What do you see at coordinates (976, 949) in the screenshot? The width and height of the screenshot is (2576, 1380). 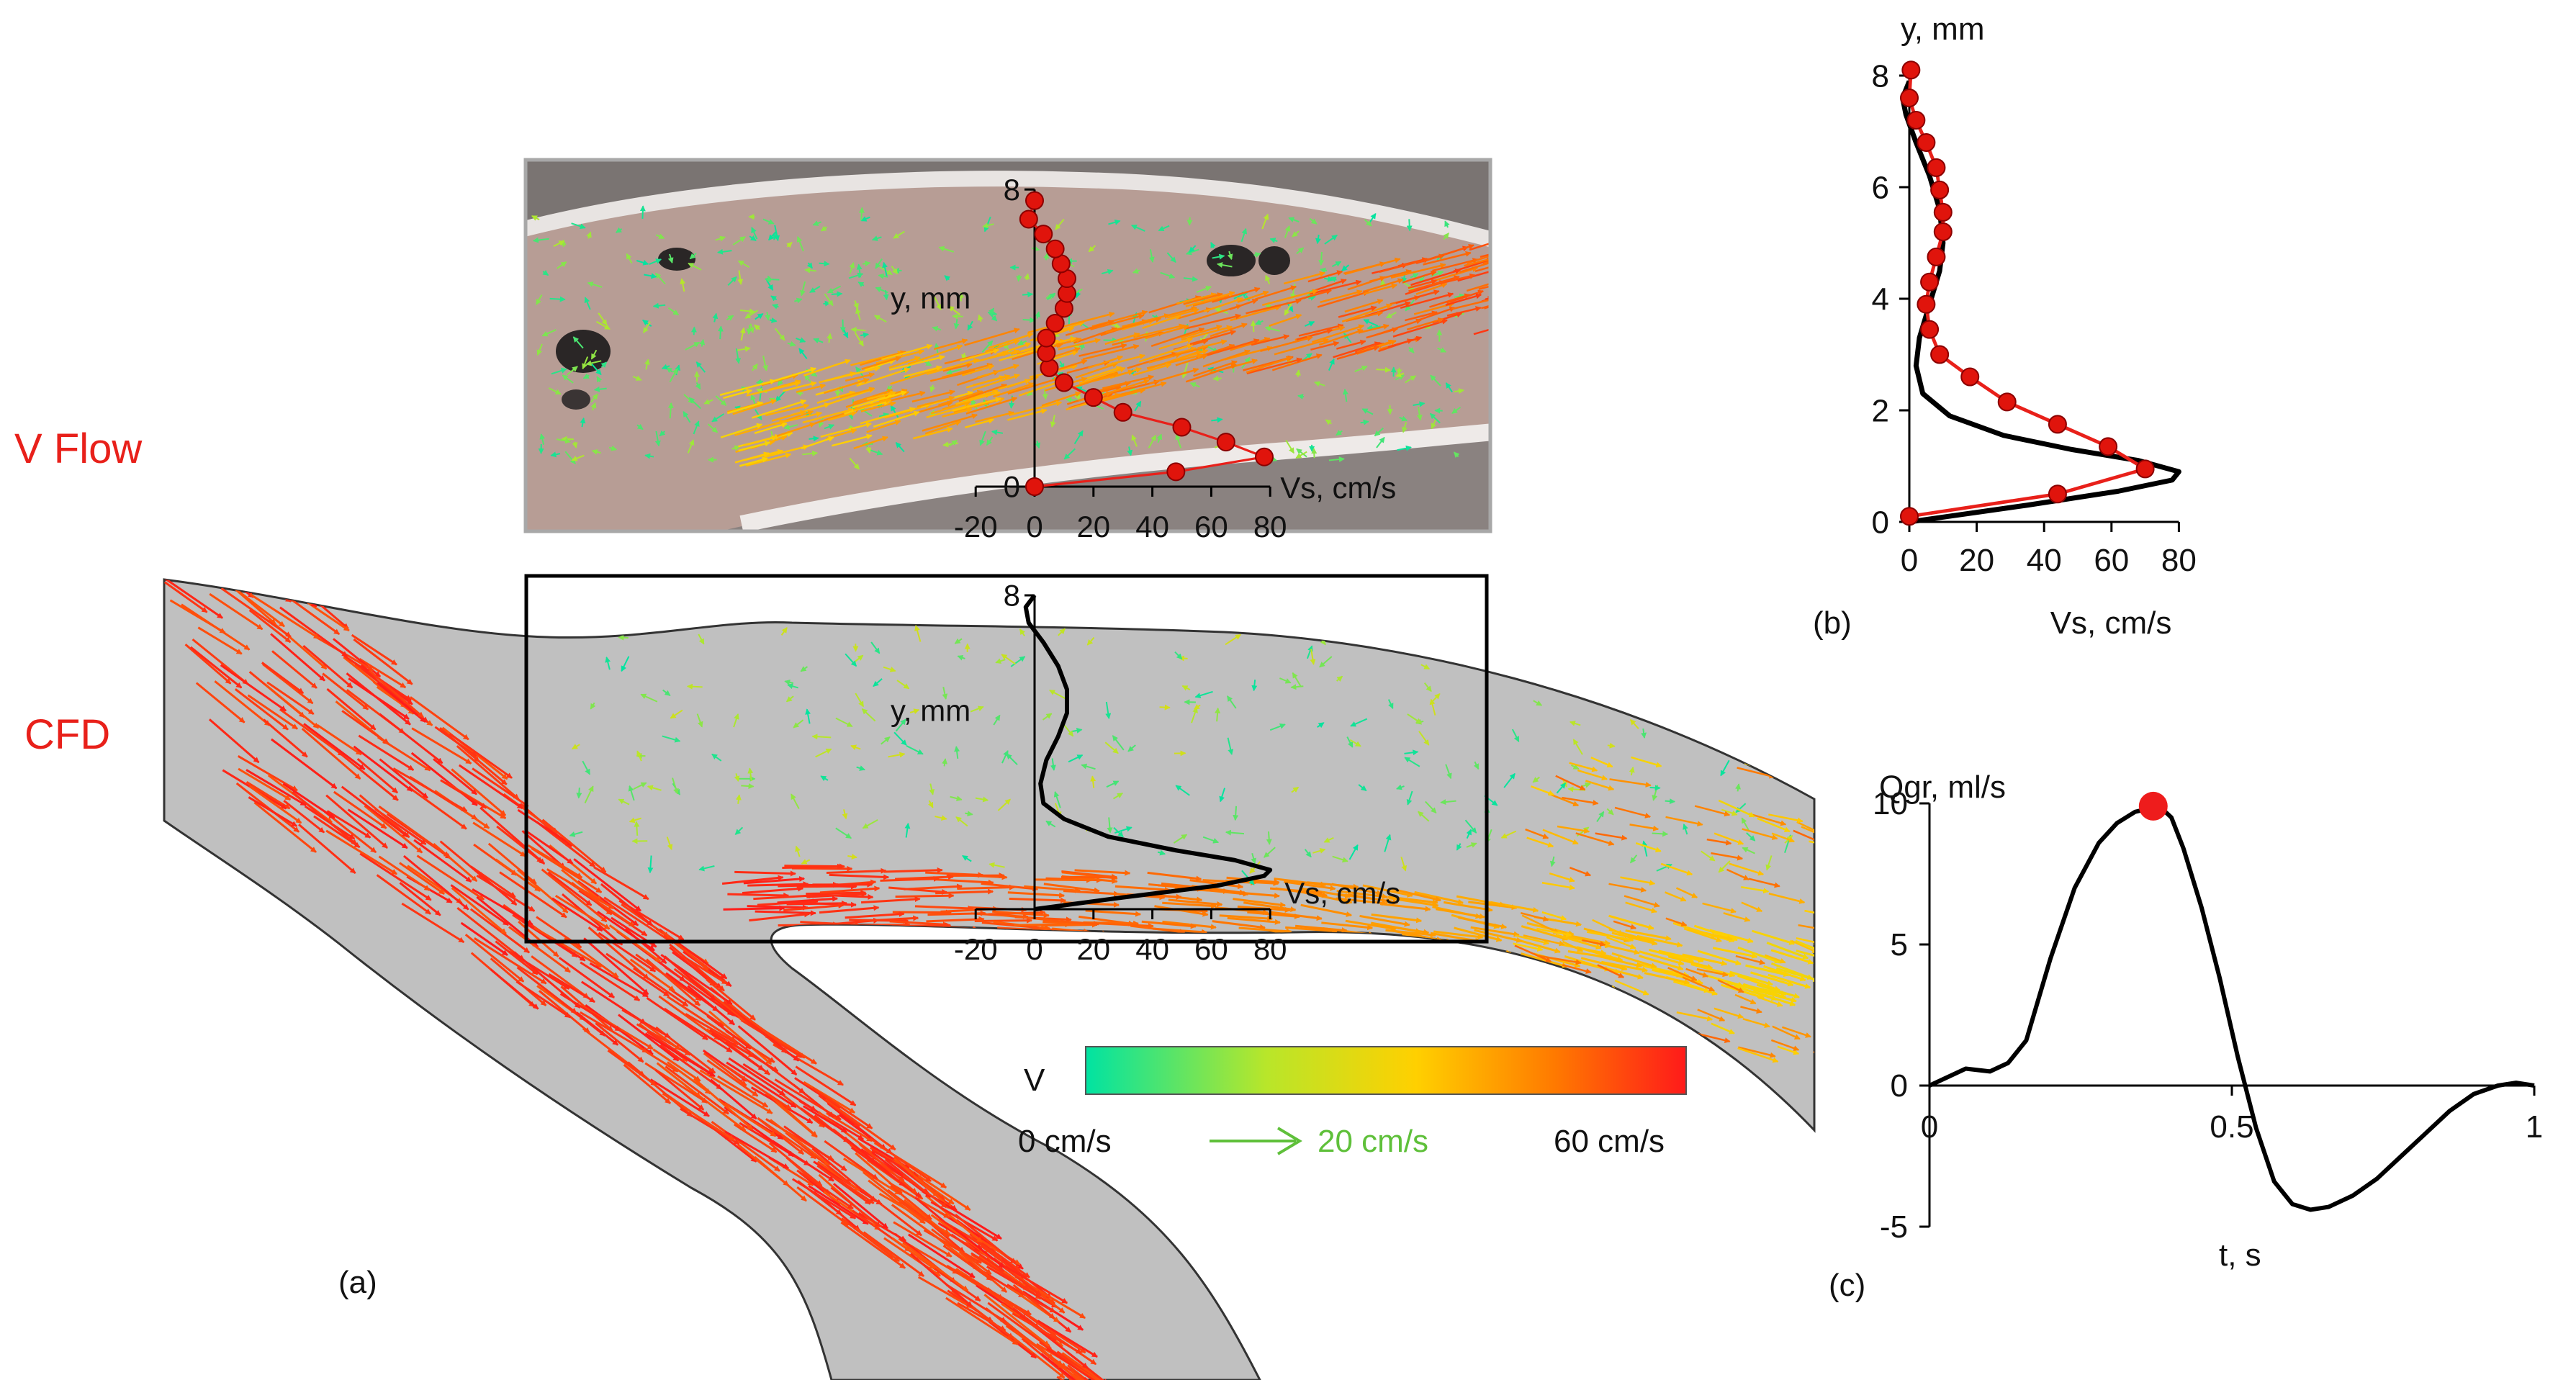 I see `x-tick-label: -20` at bounding box center [976, 949].